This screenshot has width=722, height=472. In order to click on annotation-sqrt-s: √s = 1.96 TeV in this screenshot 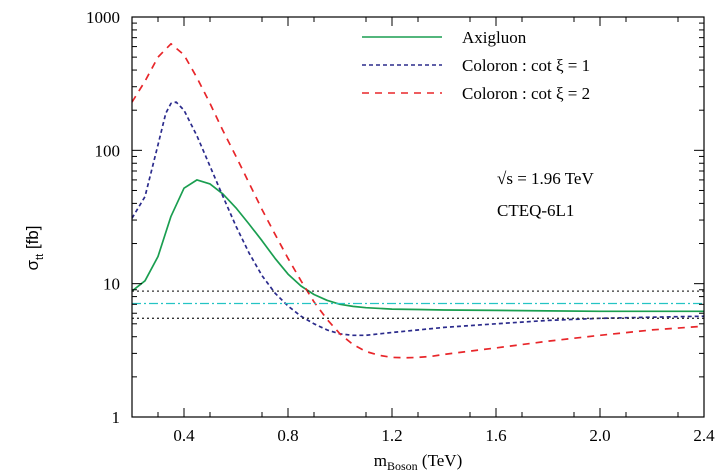, I will do `click(545, 178)`.